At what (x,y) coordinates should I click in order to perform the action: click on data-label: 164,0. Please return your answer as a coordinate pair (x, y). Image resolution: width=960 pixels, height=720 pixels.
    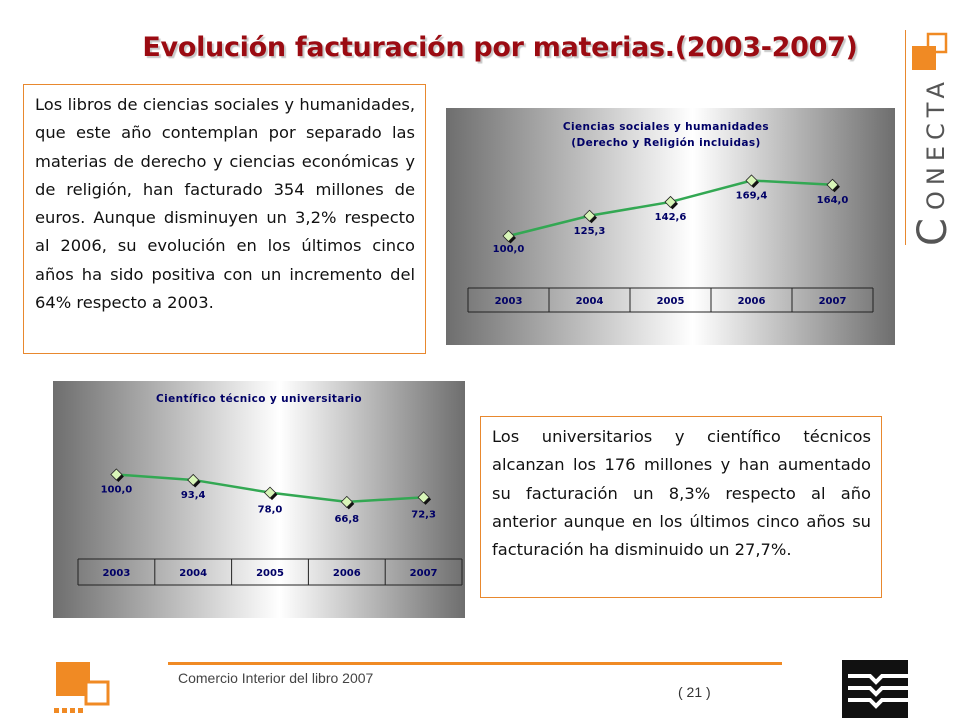
    Looking at the image, I should click on (833, 200).